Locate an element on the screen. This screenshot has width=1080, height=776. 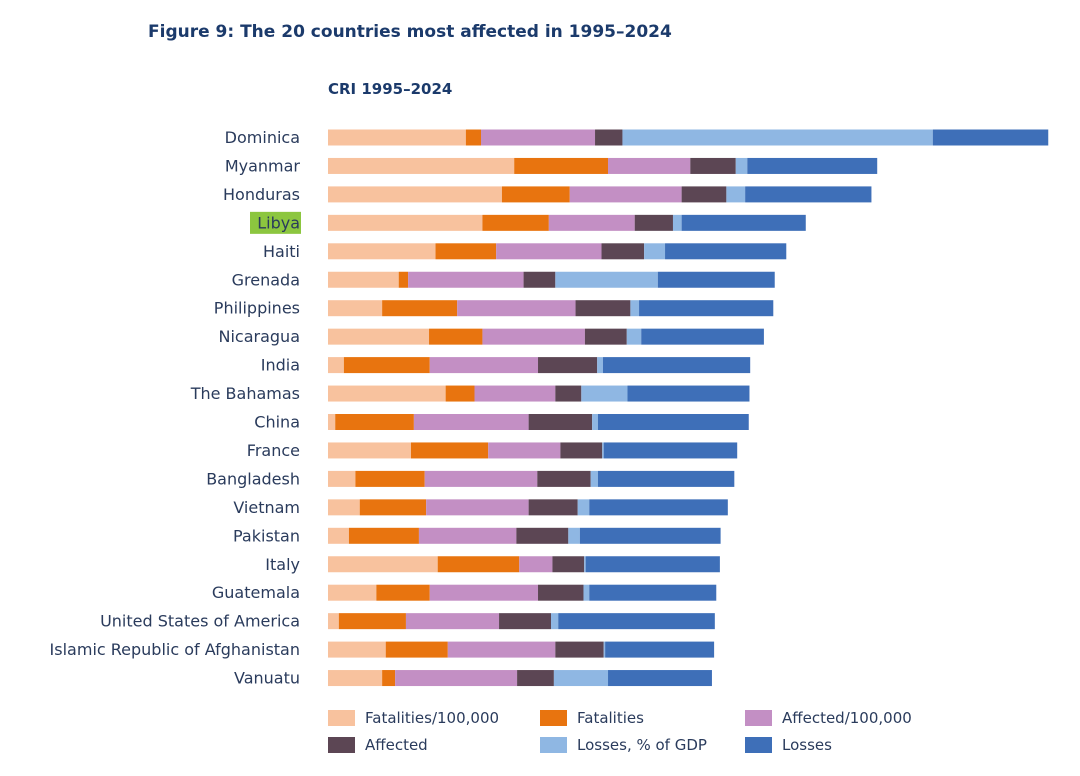
bar-china-losses-of-gdp is located at coordinates (595, 422).